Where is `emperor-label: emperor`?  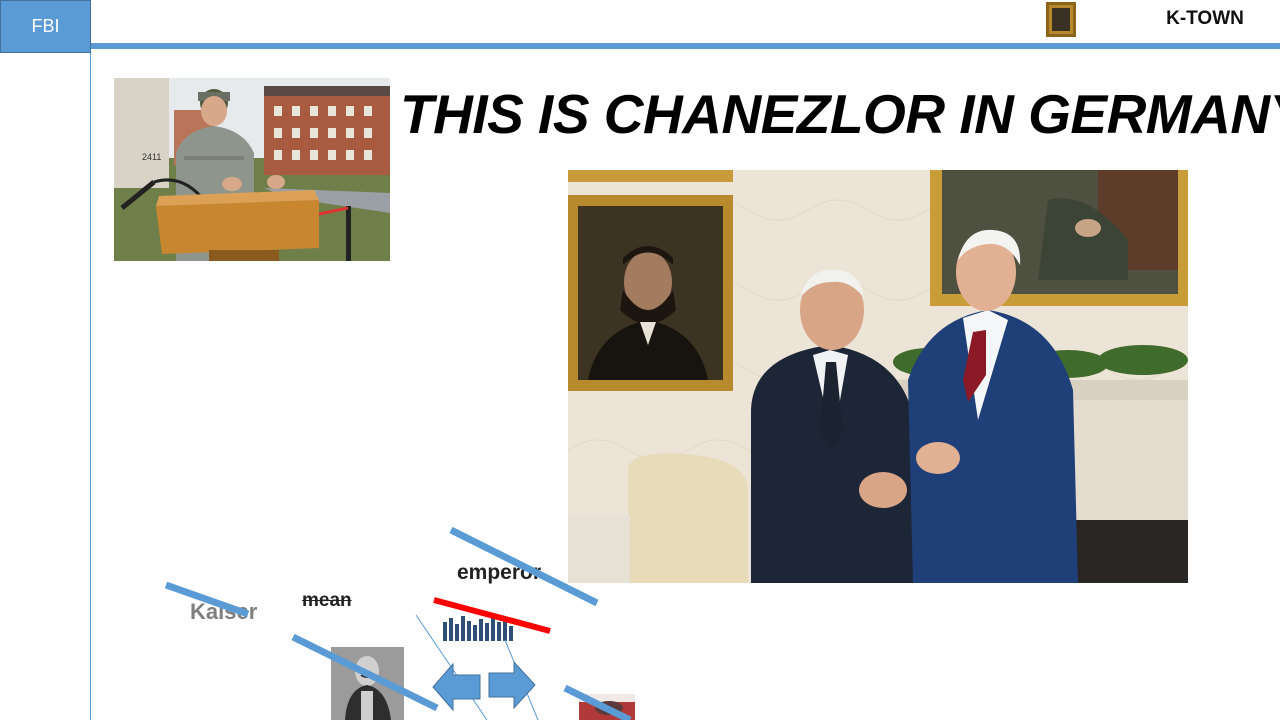
emperor-label: emperor is located at coordinates (499, 572).